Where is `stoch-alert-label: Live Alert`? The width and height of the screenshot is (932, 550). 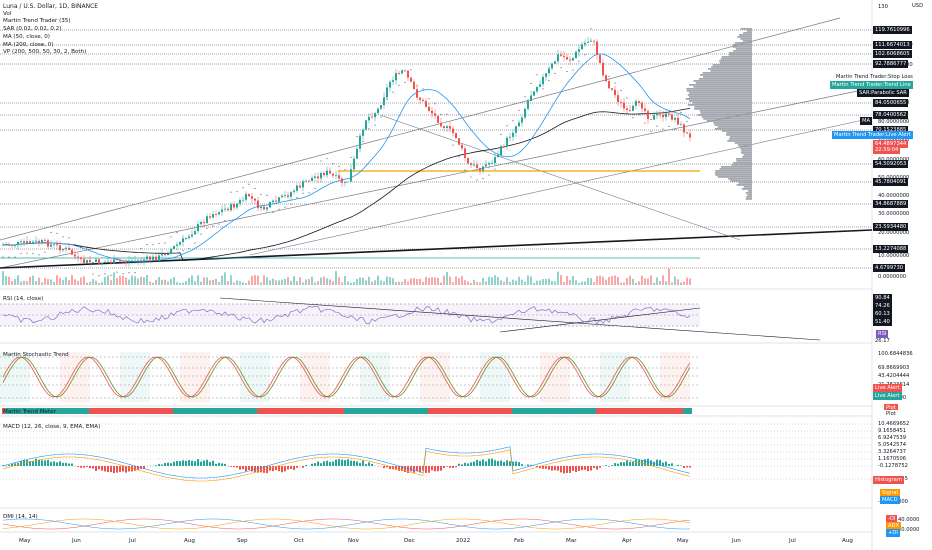
stoch-alert-label: Live Alert is located at coordinates (887, 388).